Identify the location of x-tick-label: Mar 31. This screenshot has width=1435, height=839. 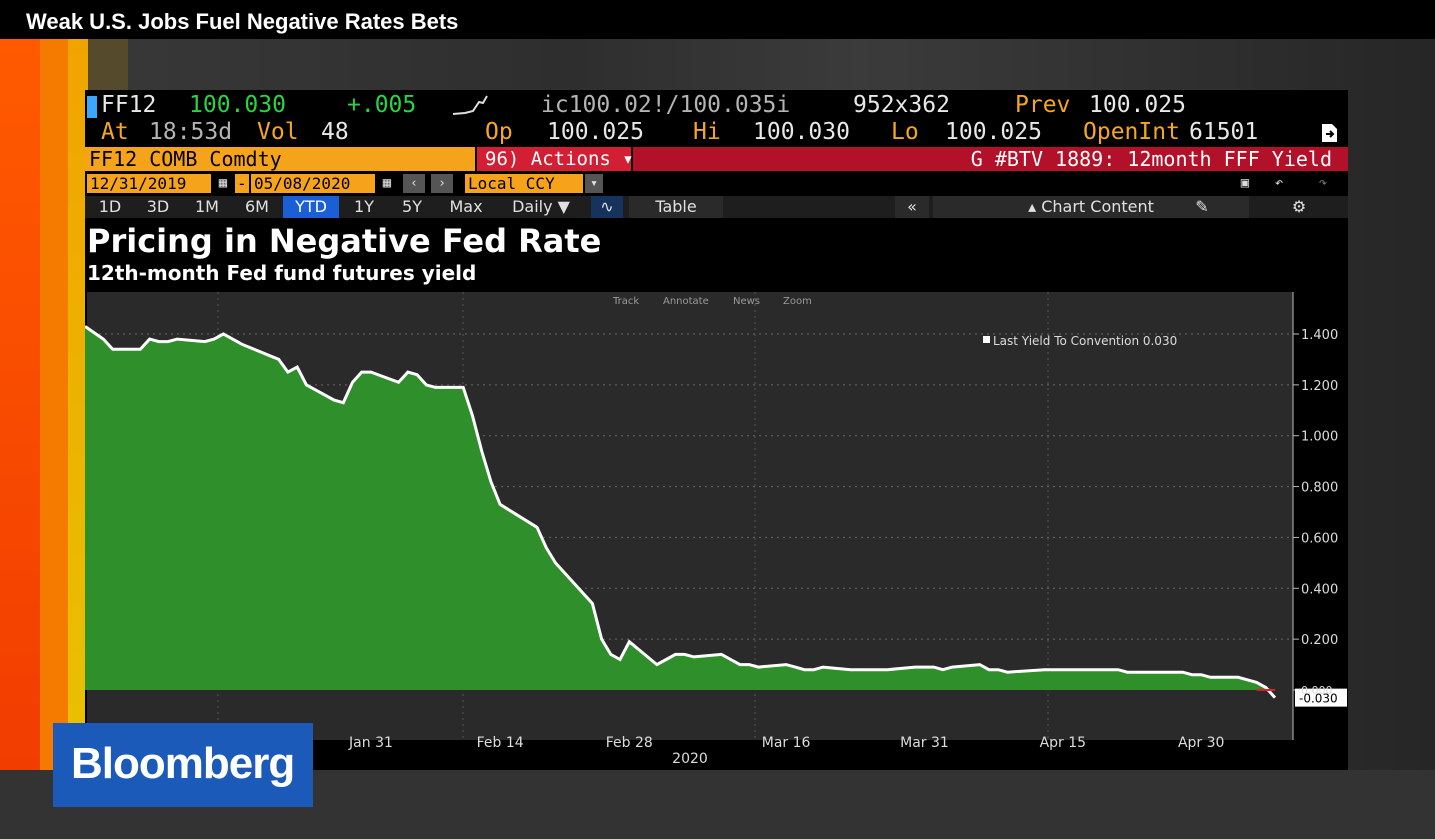
(924, 743).